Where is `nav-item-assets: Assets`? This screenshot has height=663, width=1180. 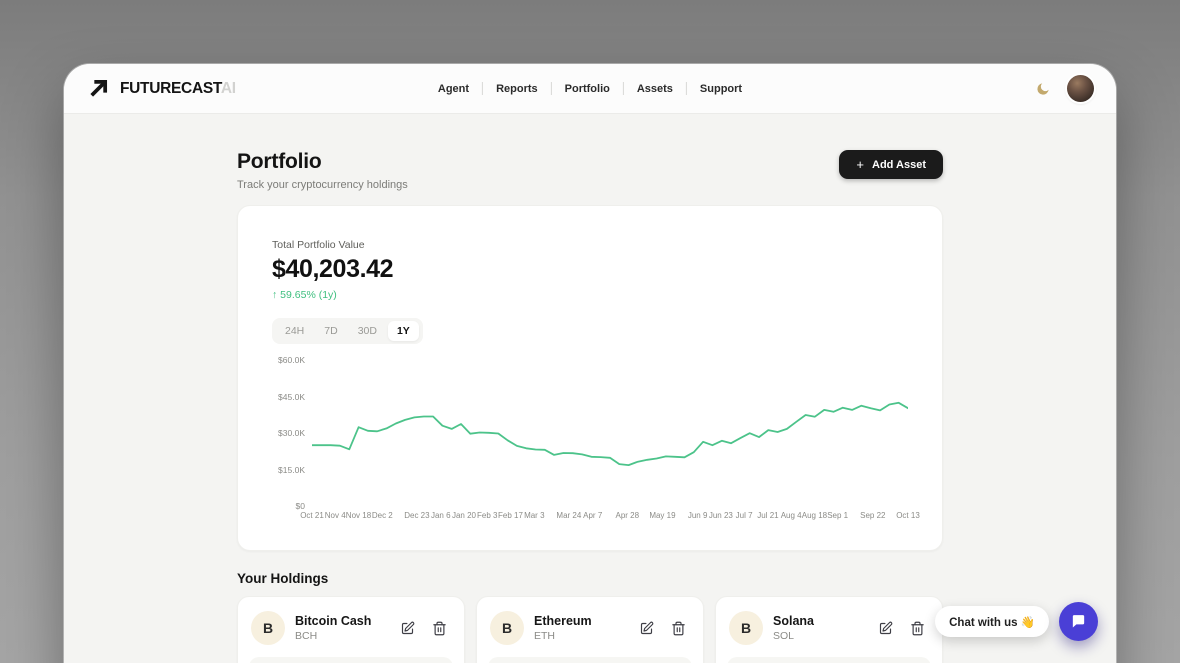 nav-item-assets: Assets is located at coordinates (654, 88).